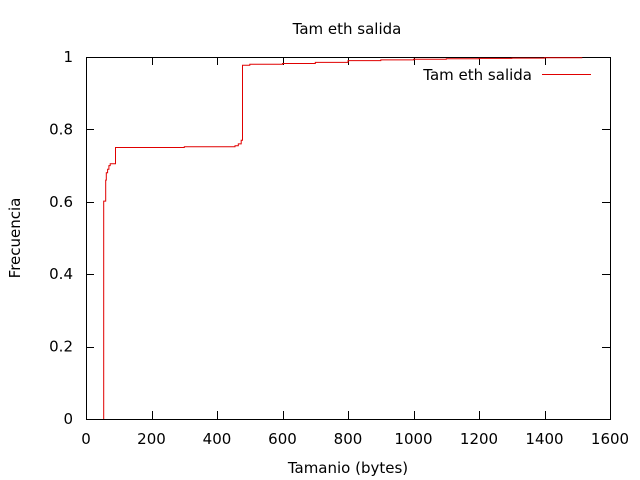  What do you see at coordinates (15, 238) in the screenshot?
I see `y-axis-label: Frecuencia` at bounding box center [15, 238].